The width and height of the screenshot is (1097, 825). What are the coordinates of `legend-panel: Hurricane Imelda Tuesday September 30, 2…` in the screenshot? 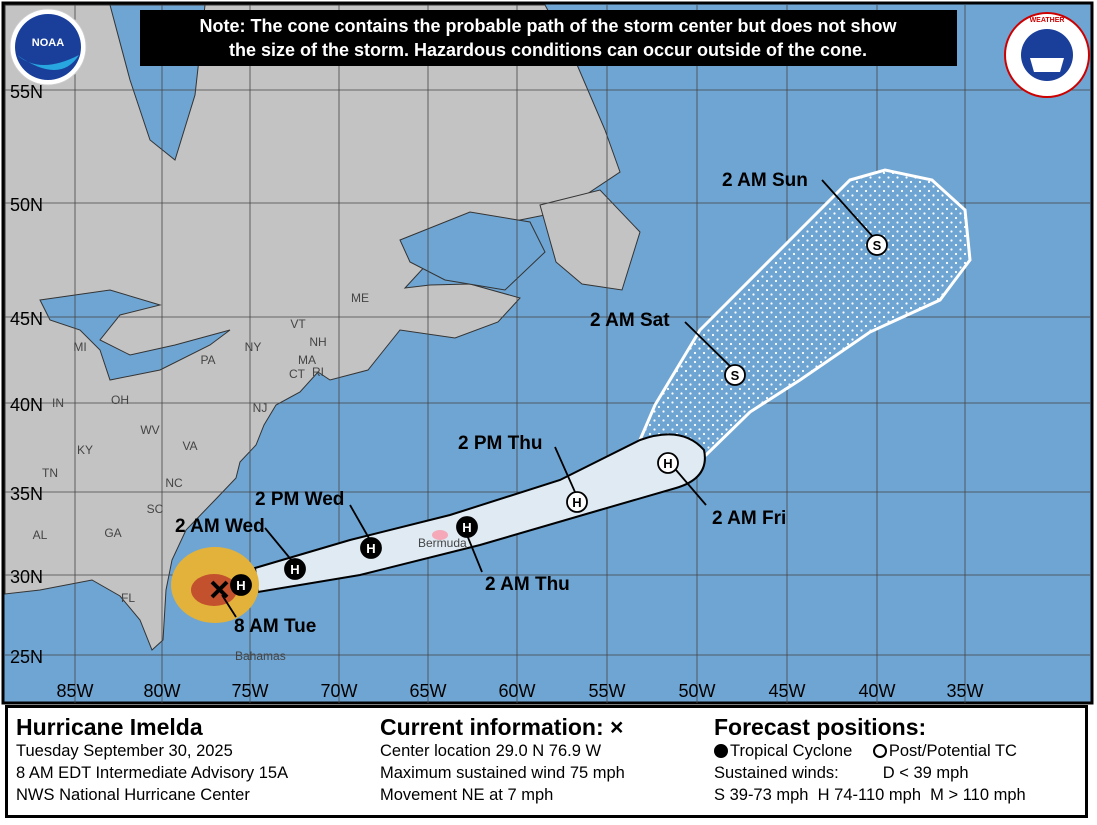 It's located at (546, 761).